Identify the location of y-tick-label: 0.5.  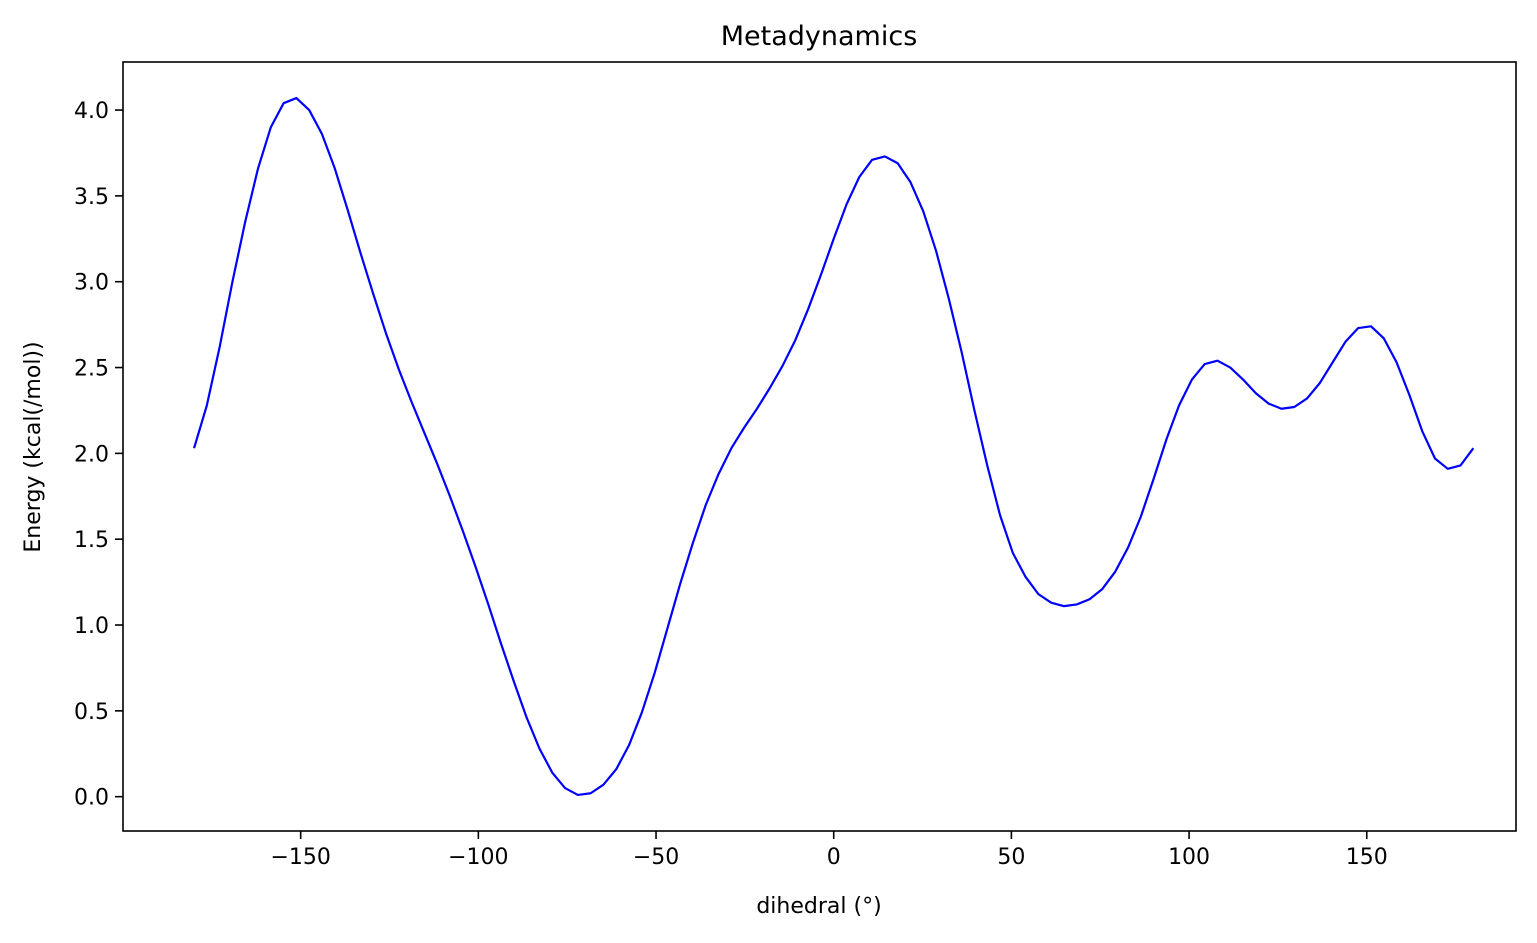
(91, 712).